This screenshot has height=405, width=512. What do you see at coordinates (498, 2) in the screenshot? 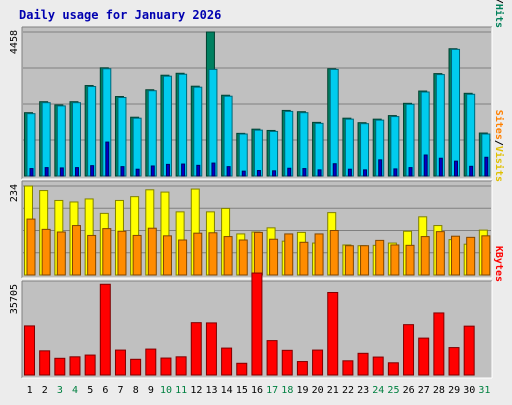
I see `legend-entry: /` at bounding box center [498, 2].